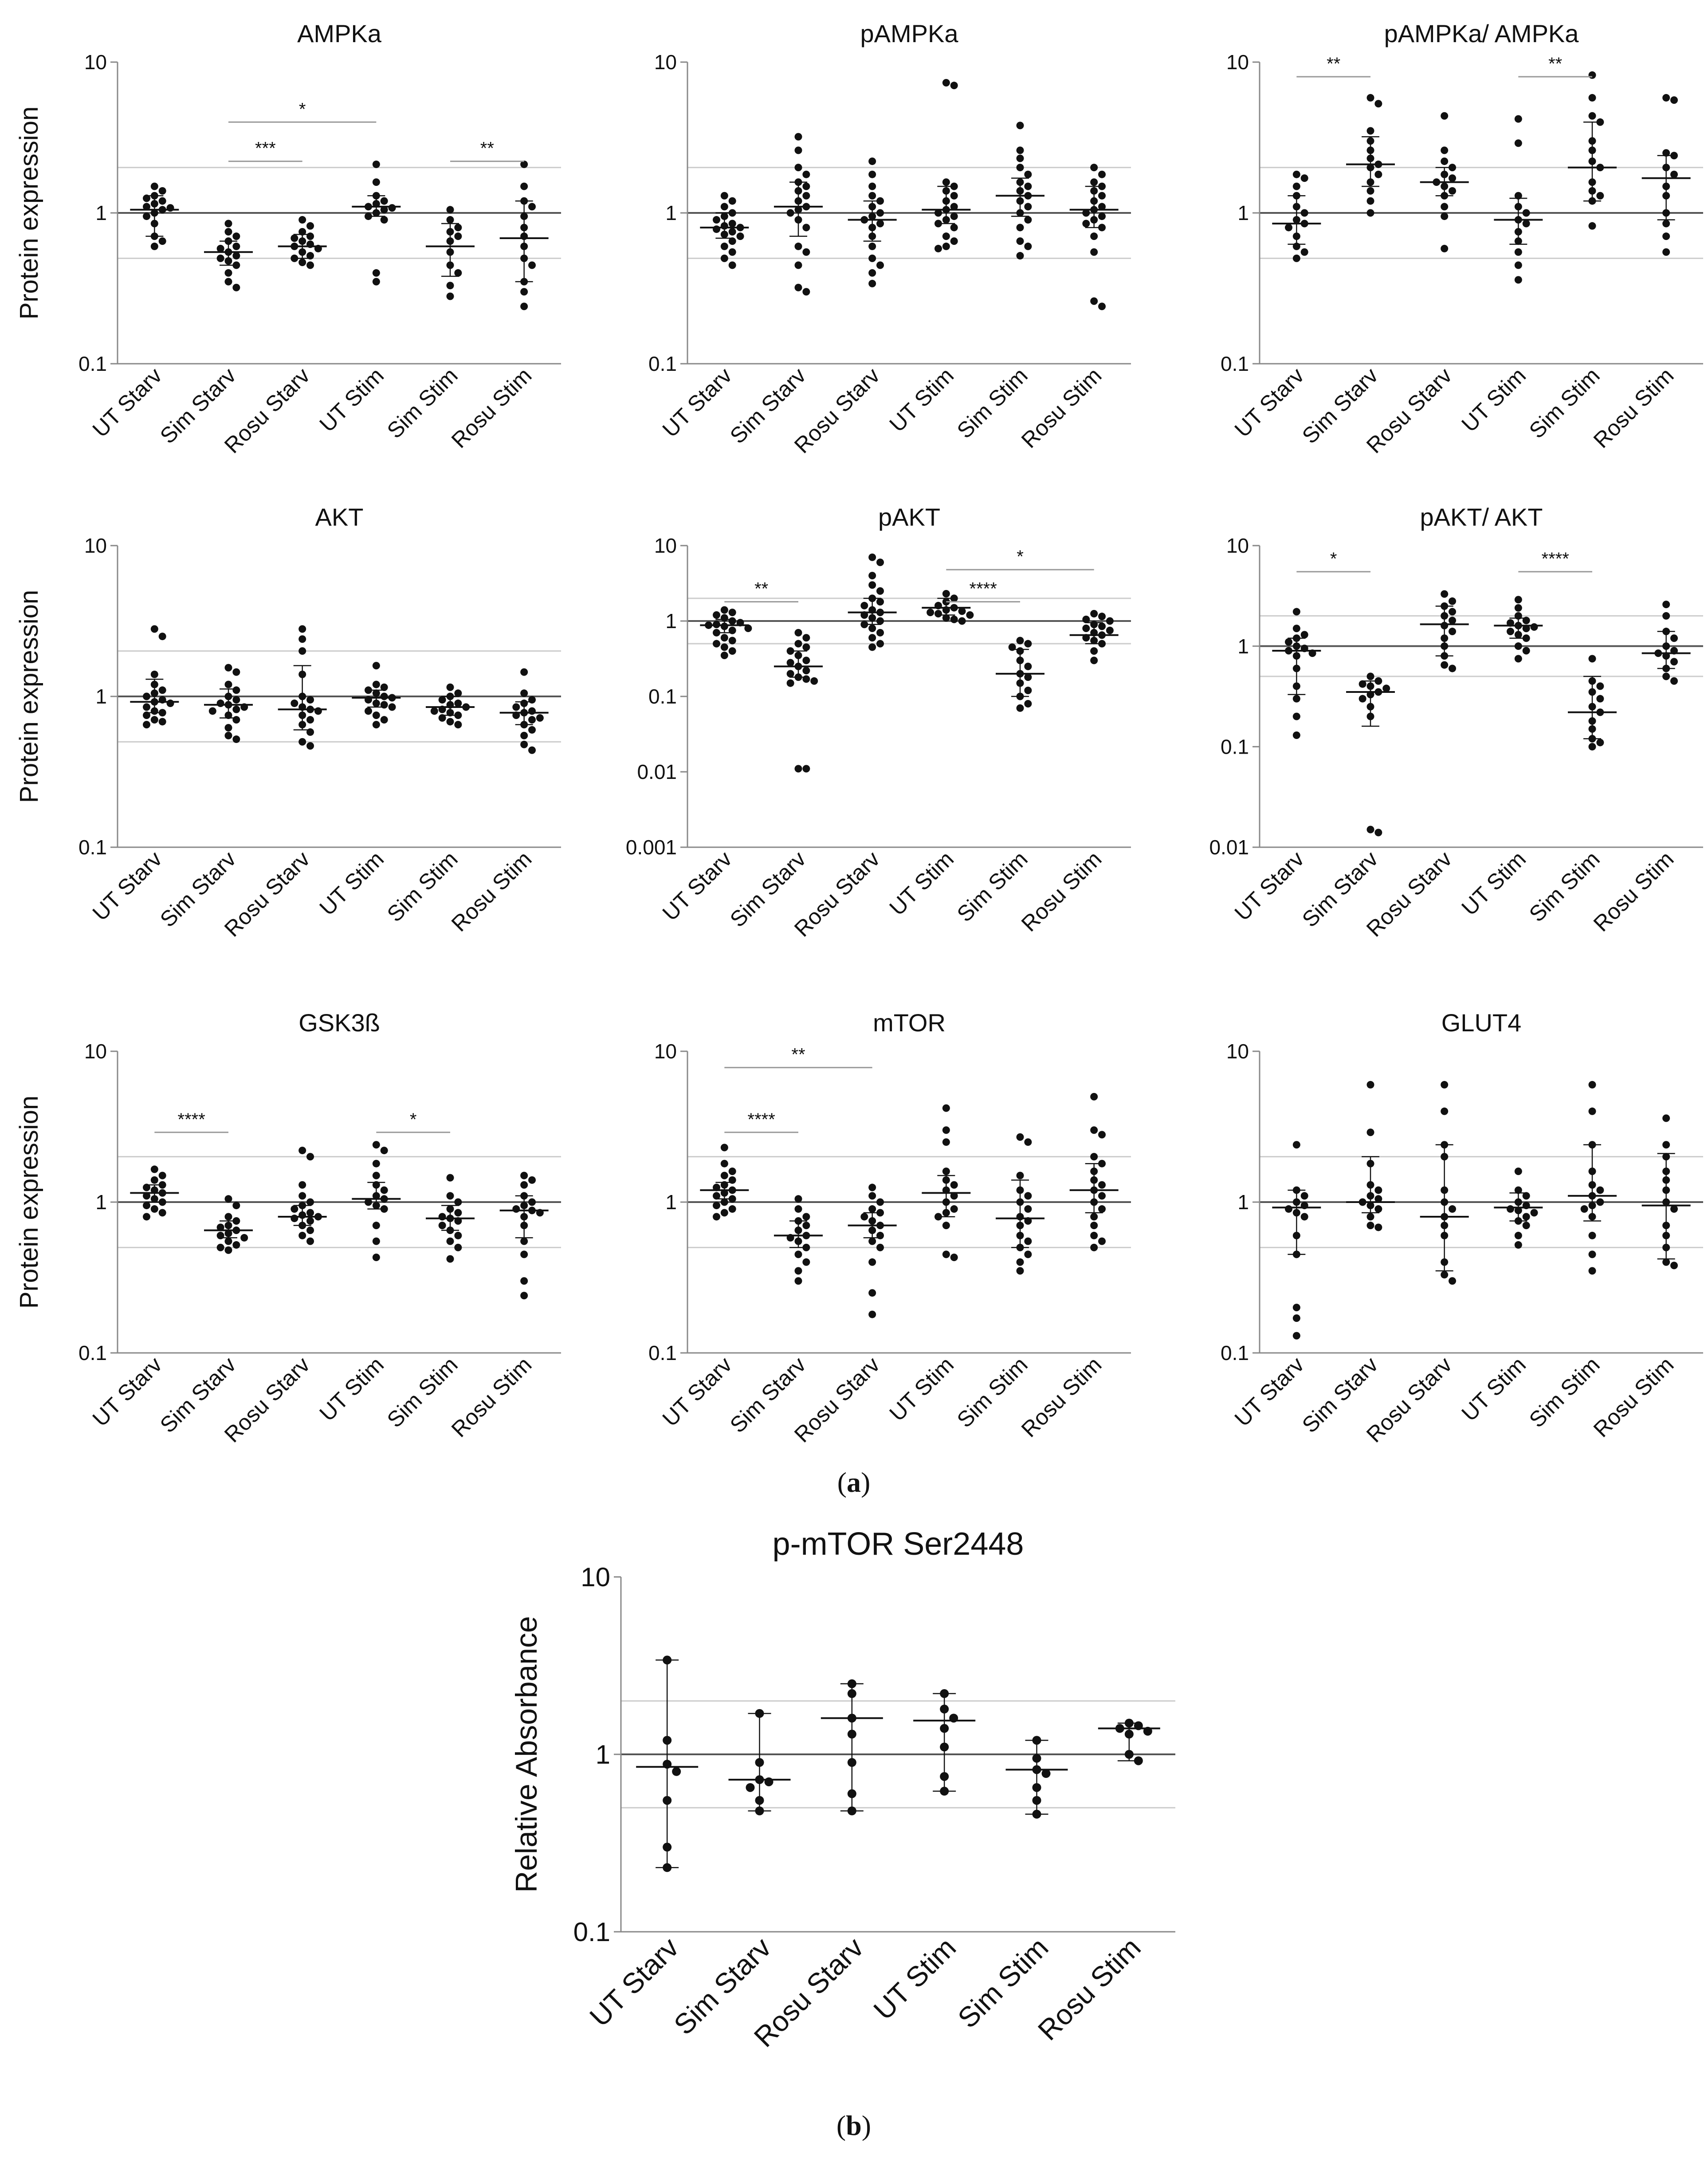 This screenshot has width=1708, height=2158. I want to click on chart-title: GSK3ß, so click(339, 1023).